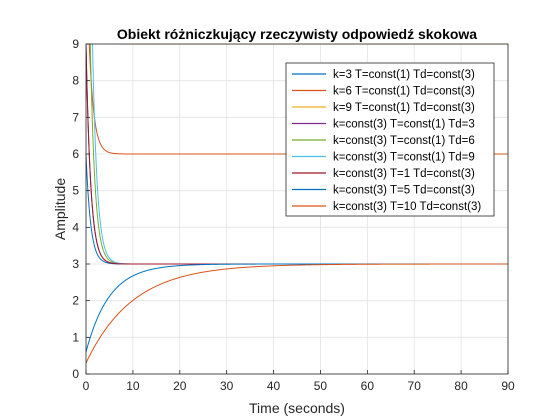 The width and height of the screenshot is (560, 420). Describe the element at coordinates (407, 207) in the screenshot. I see `legend-entry: k=const(3) T=10 Td=const(3)` at that location.